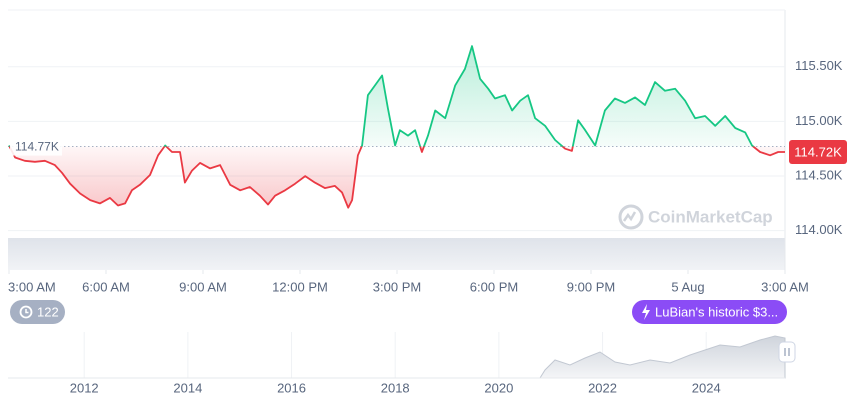 Image resolution: width=860 pixels, height=401 pixels. I want to click on watermark: CoinMarketCap, so click(695, 217).